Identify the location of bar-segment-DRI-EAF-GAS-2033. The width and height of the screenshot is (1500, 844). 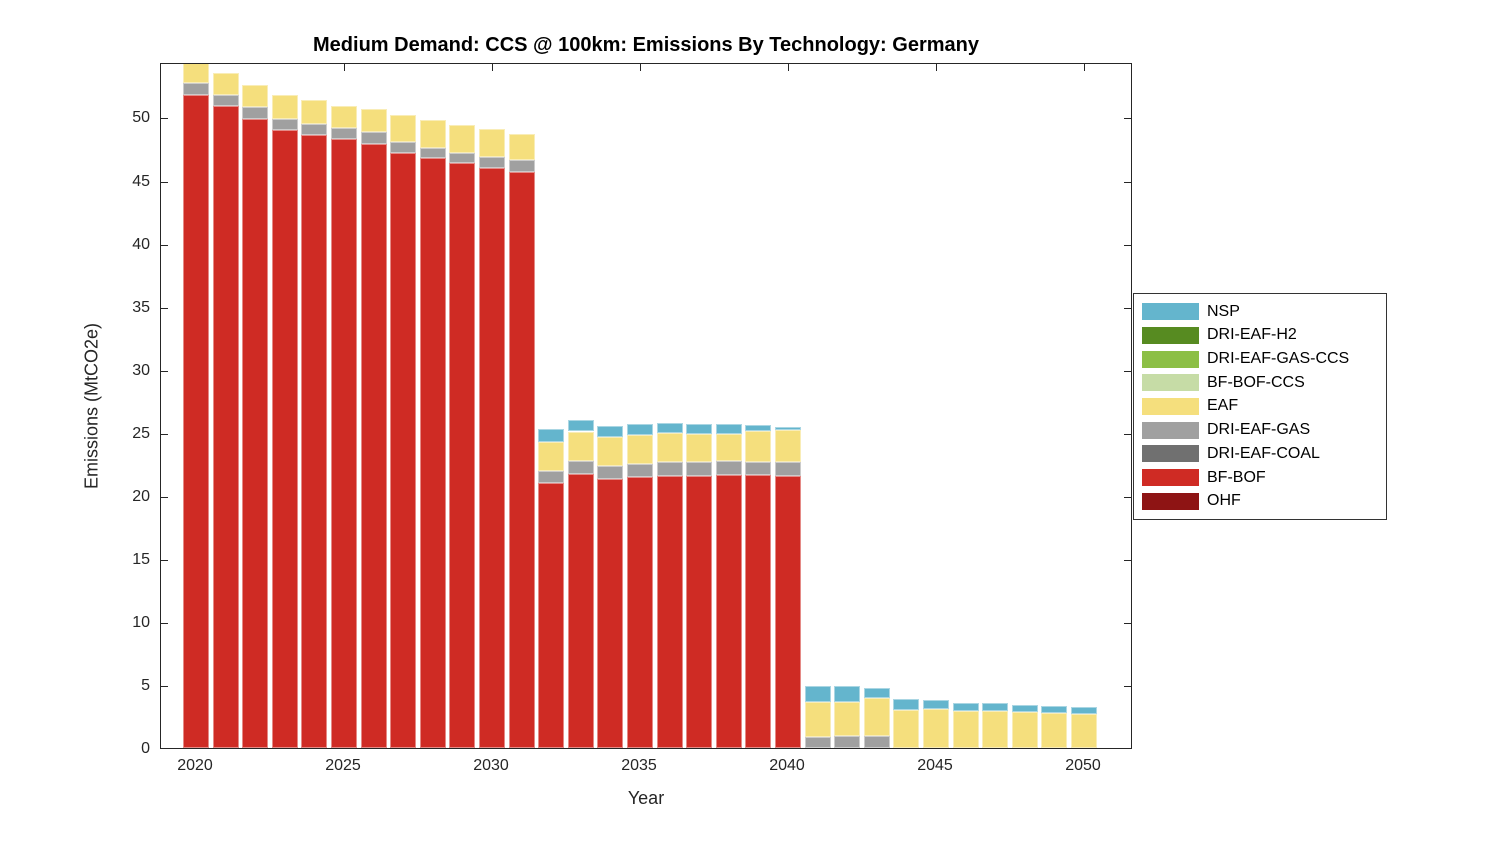
(580, 468).